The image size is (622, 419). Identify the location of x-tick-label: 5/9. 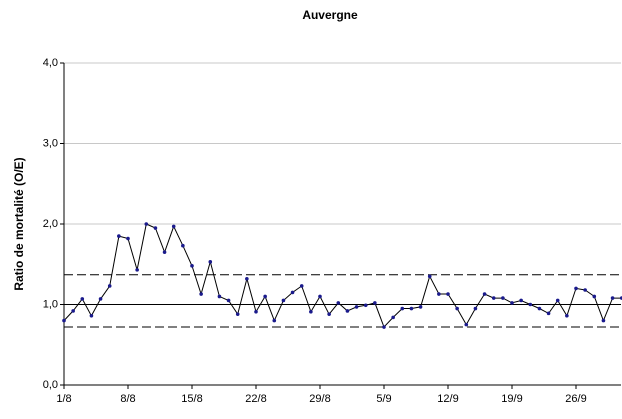
(383, 399).